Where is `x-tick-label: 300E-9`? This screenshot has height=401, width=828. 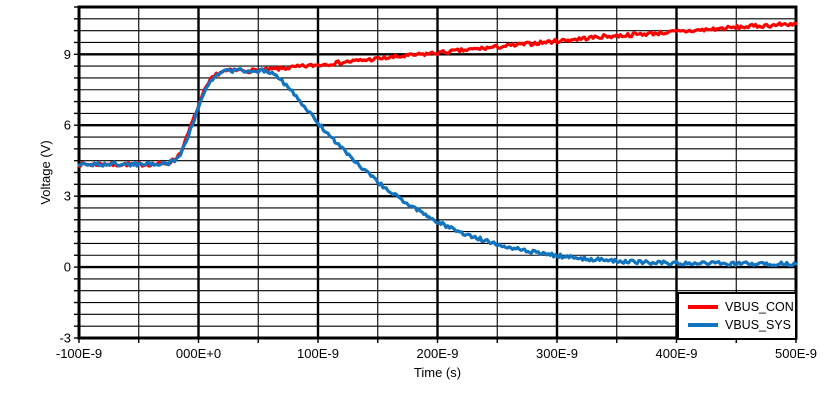
x-tick-label: 300E-9 is located at coordinates (557, 353).